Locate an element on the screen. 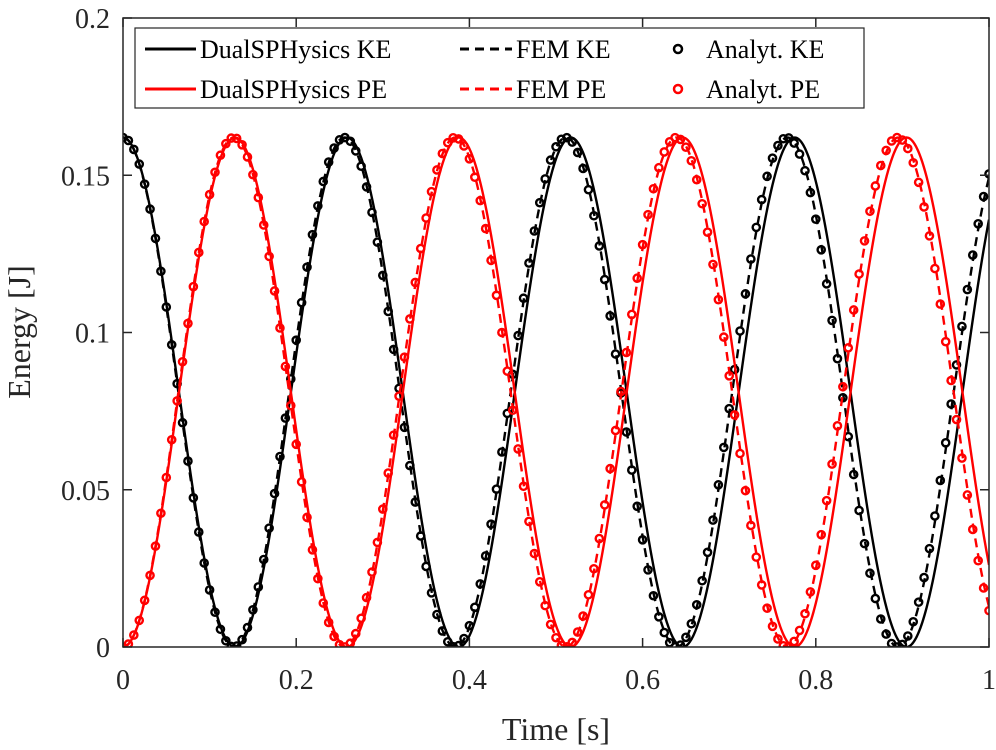 This screenshot has width=996, height=750. legend-label-analytical-ke: Analyt. KE is located at coordinates (765, 49).